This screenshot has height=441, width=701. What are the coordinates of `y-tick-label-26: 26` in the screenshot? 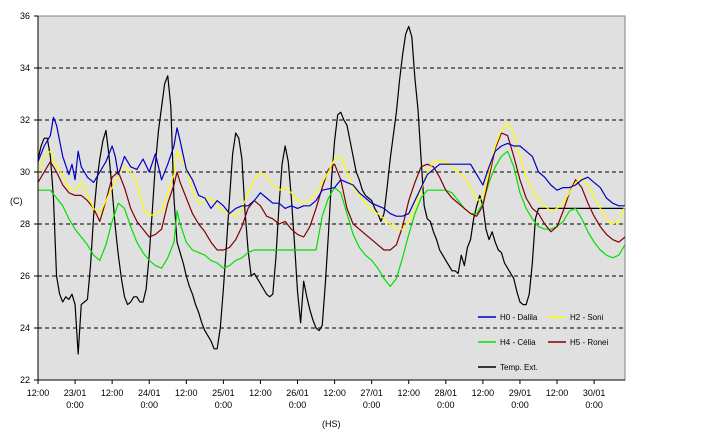 It's located at (25, 276).